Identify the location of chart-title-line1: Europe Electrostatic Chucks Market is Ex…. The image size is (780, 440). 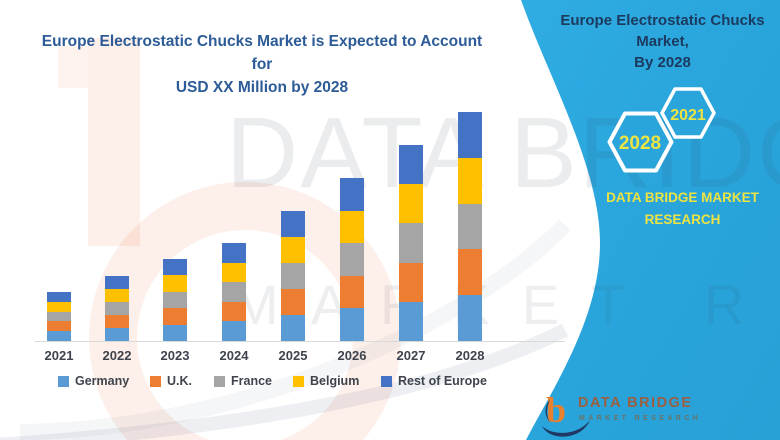
(262, 53).